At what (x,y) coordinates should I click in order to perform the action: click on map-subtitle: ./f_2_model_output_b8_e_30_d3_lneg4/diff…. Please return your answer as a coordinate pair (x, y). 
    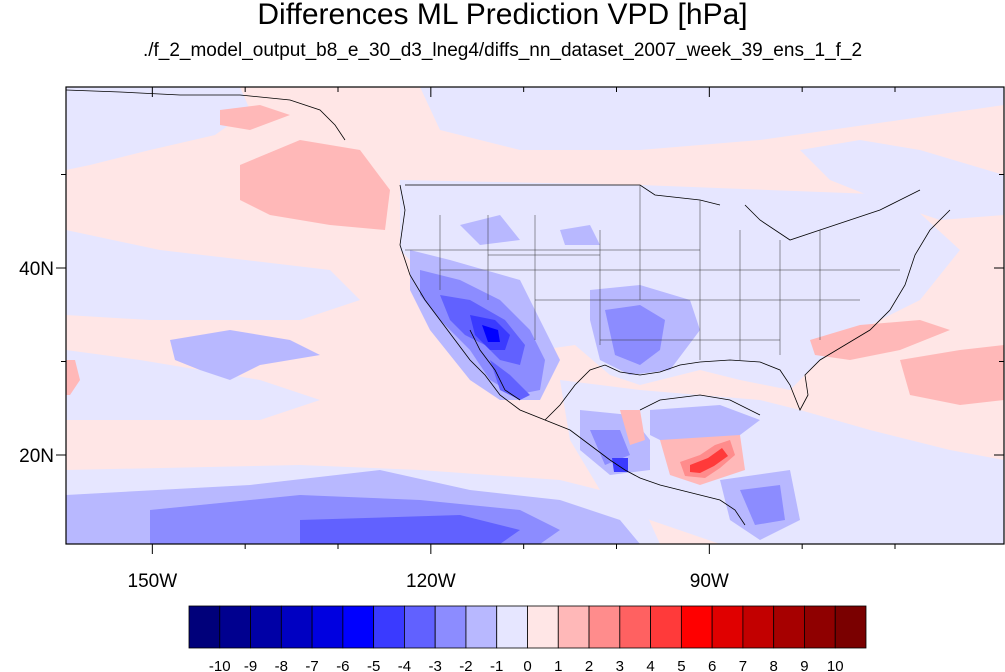
    Looking at the image, I should click on (502, 50).